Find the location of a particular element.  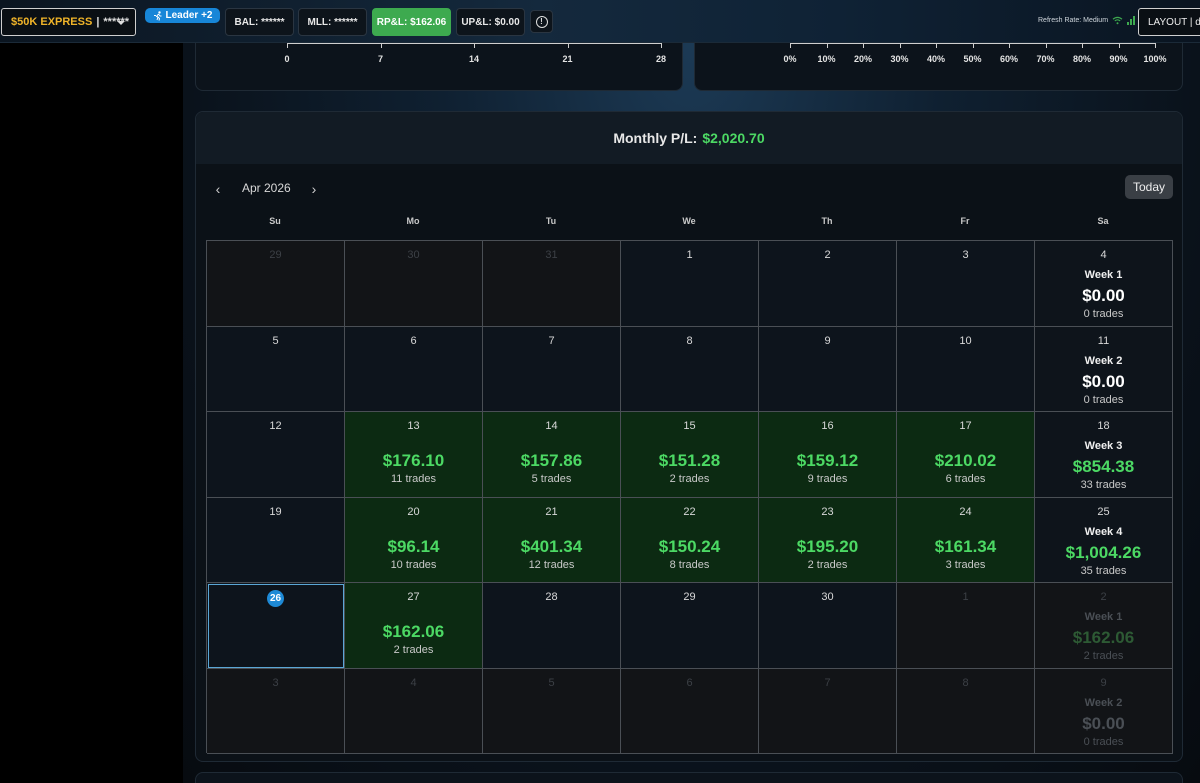

day-pnl: $157.86 is located at coordinates (551, 460).